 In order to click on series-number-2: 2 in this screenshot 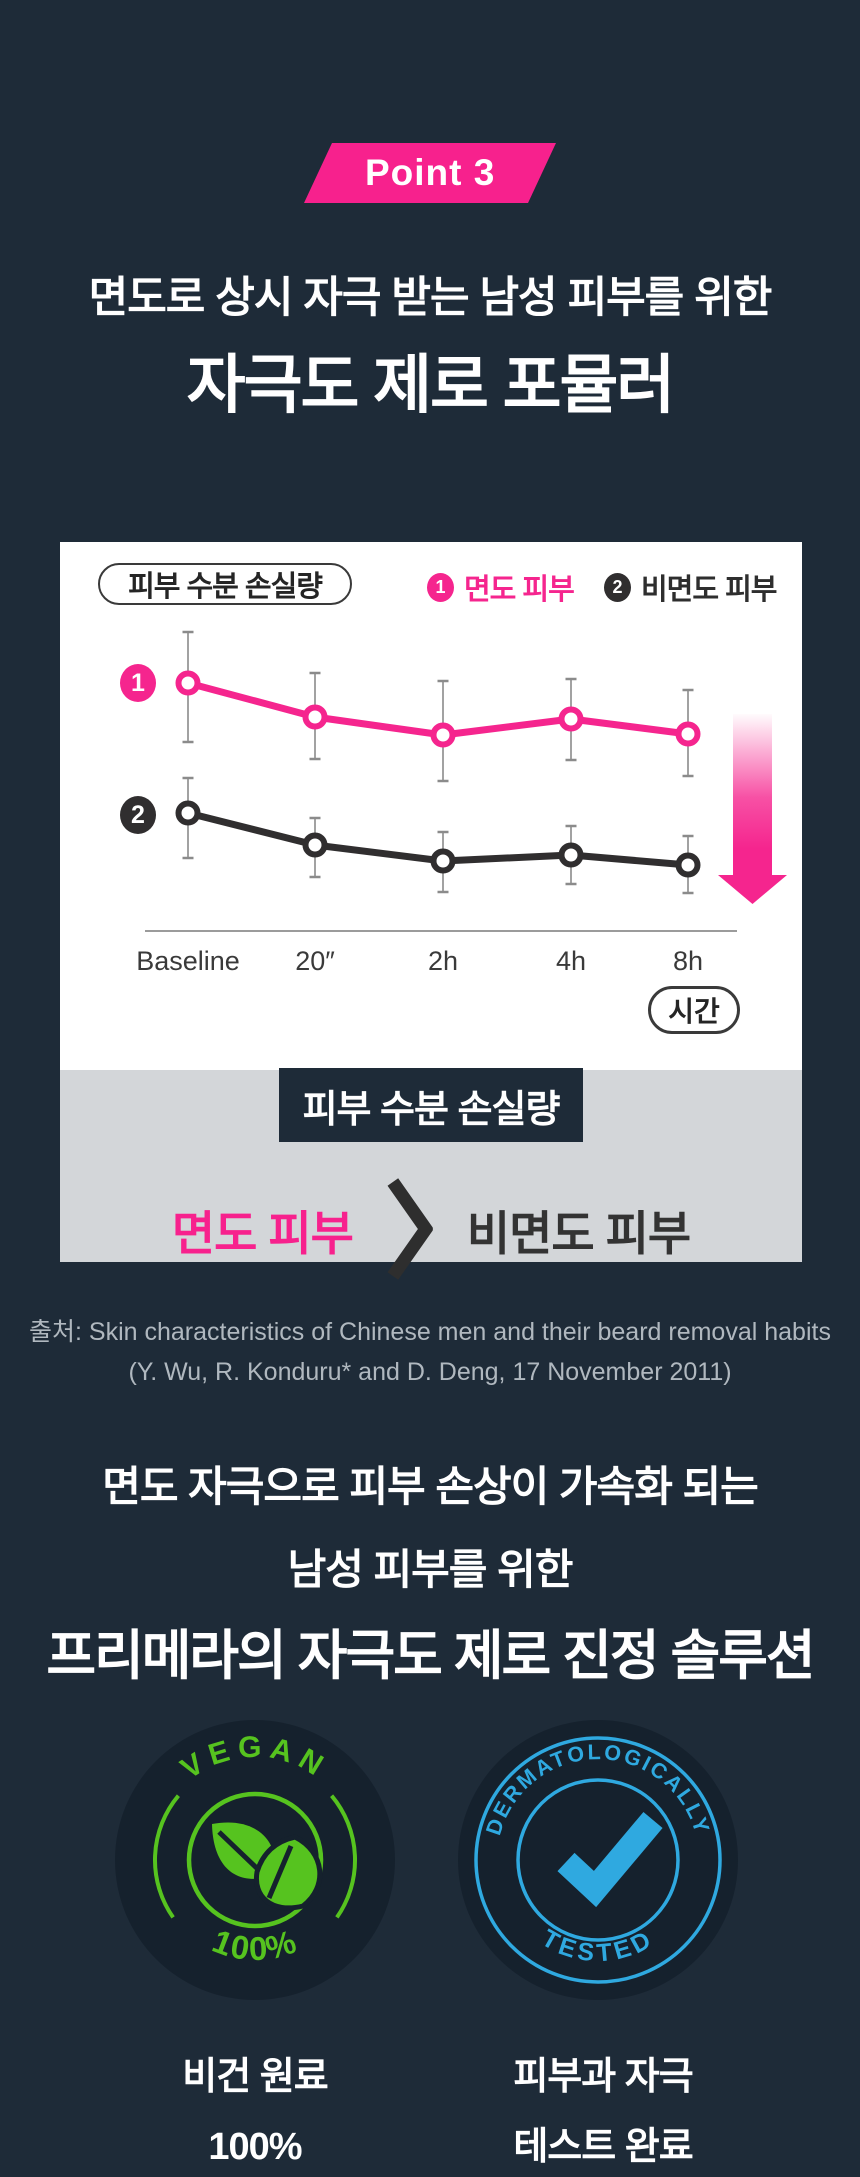, I will do `click(138, 815)`.